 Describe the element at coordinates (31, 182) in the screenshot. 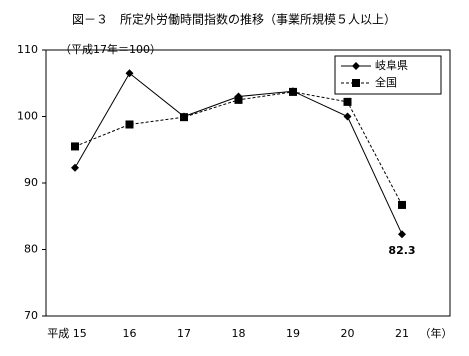

I see `y-tick-label: 90` at that location.